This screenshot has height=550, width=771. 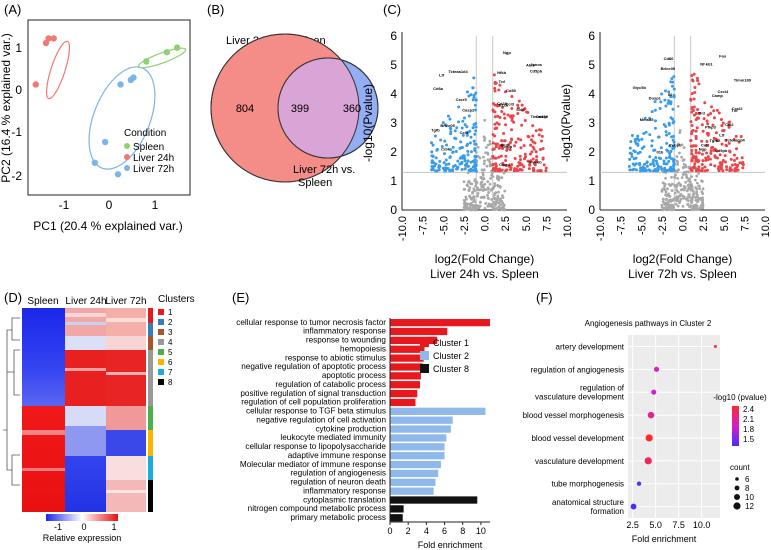 What do you see at coordinates (240, 297) in the screenshot?
I see `panel-e-label: (E)` at bounding box center [240, 297].